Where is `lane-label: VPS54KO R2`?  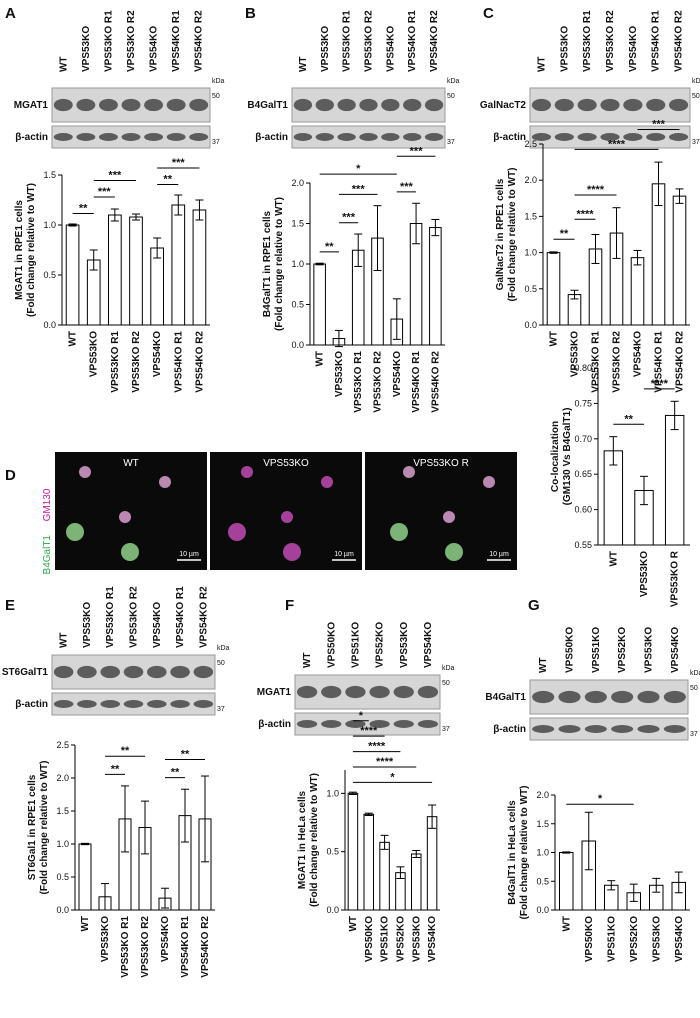 lane-label: VPS54KO R2 is located at coordinates (679, 41).